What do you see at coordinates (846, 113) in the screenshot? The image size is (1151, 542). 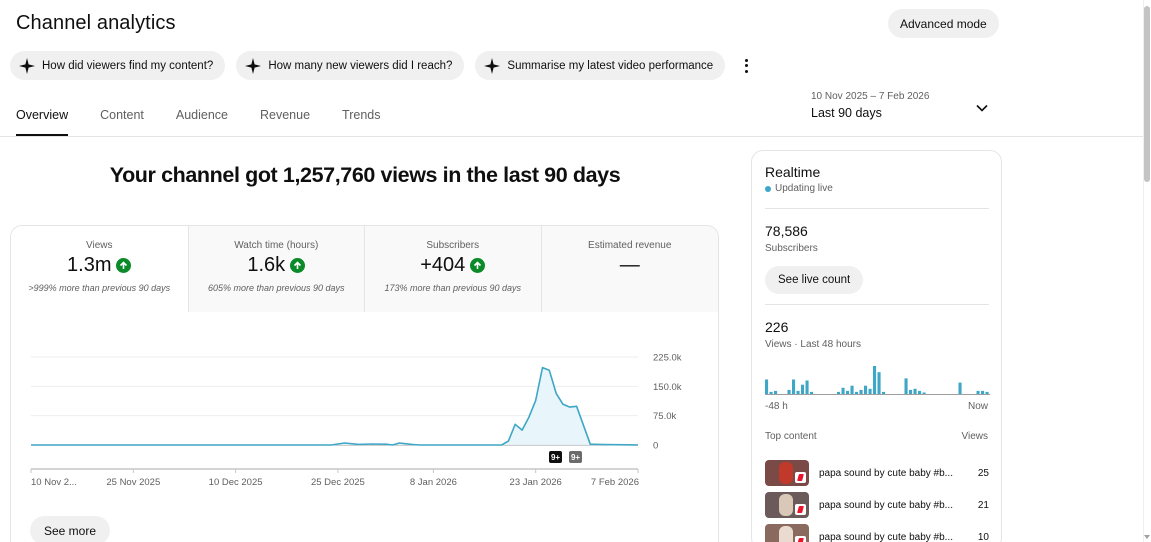 I see `date-range-label: Last 90 days` at bounding box center [846, 113].